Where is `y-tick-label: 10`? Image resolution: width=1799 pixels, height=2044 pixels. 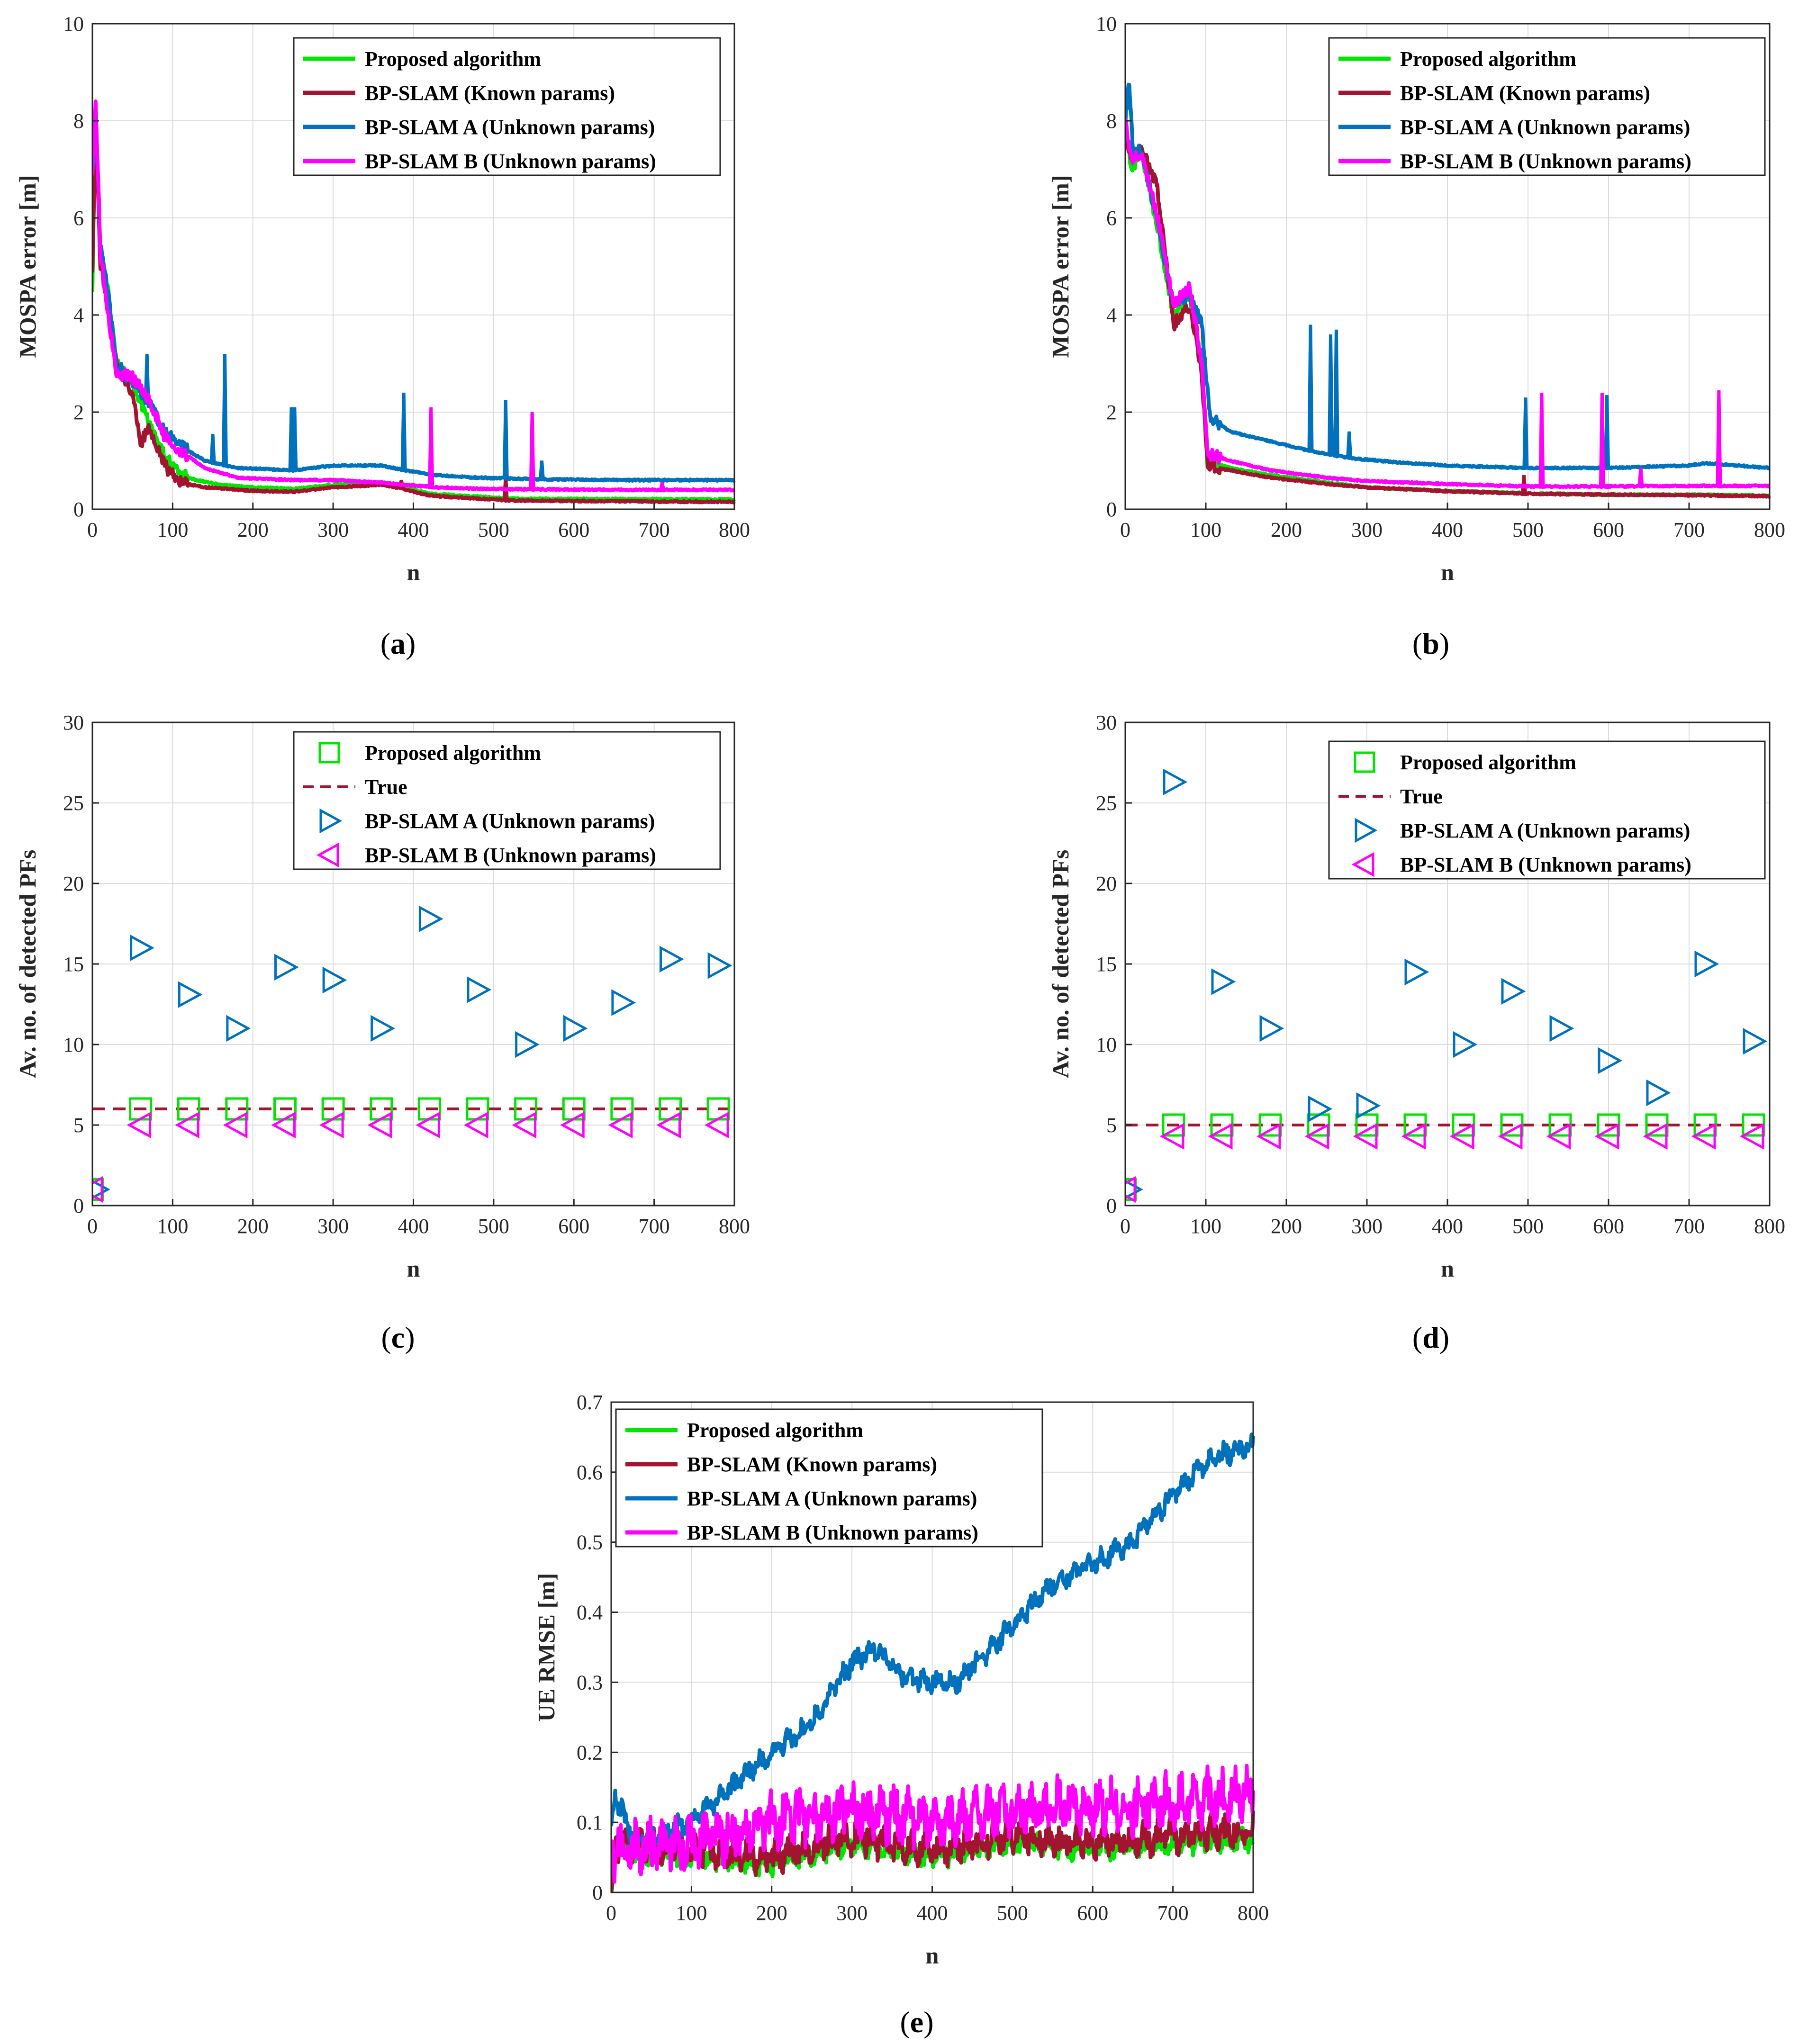
y-tick-label: 10 is located at coordinates (73, 1044).